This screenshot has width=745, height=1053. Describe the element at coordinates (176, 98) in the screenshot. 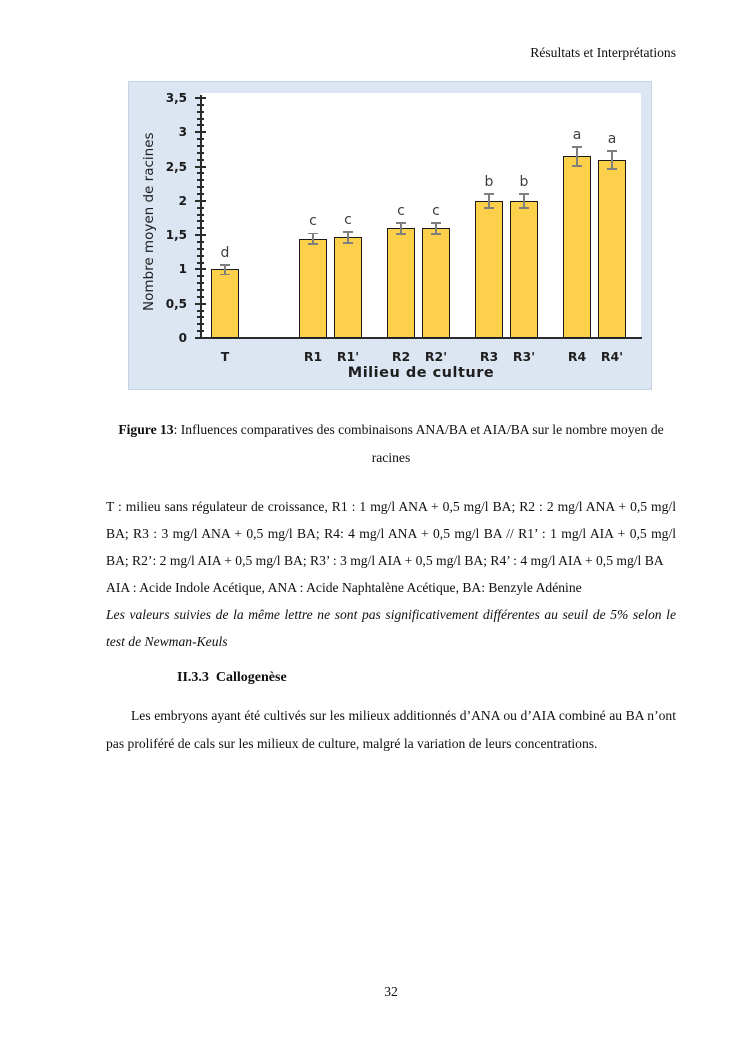

I see `y-axis-tick-label: 3,5` at that location.